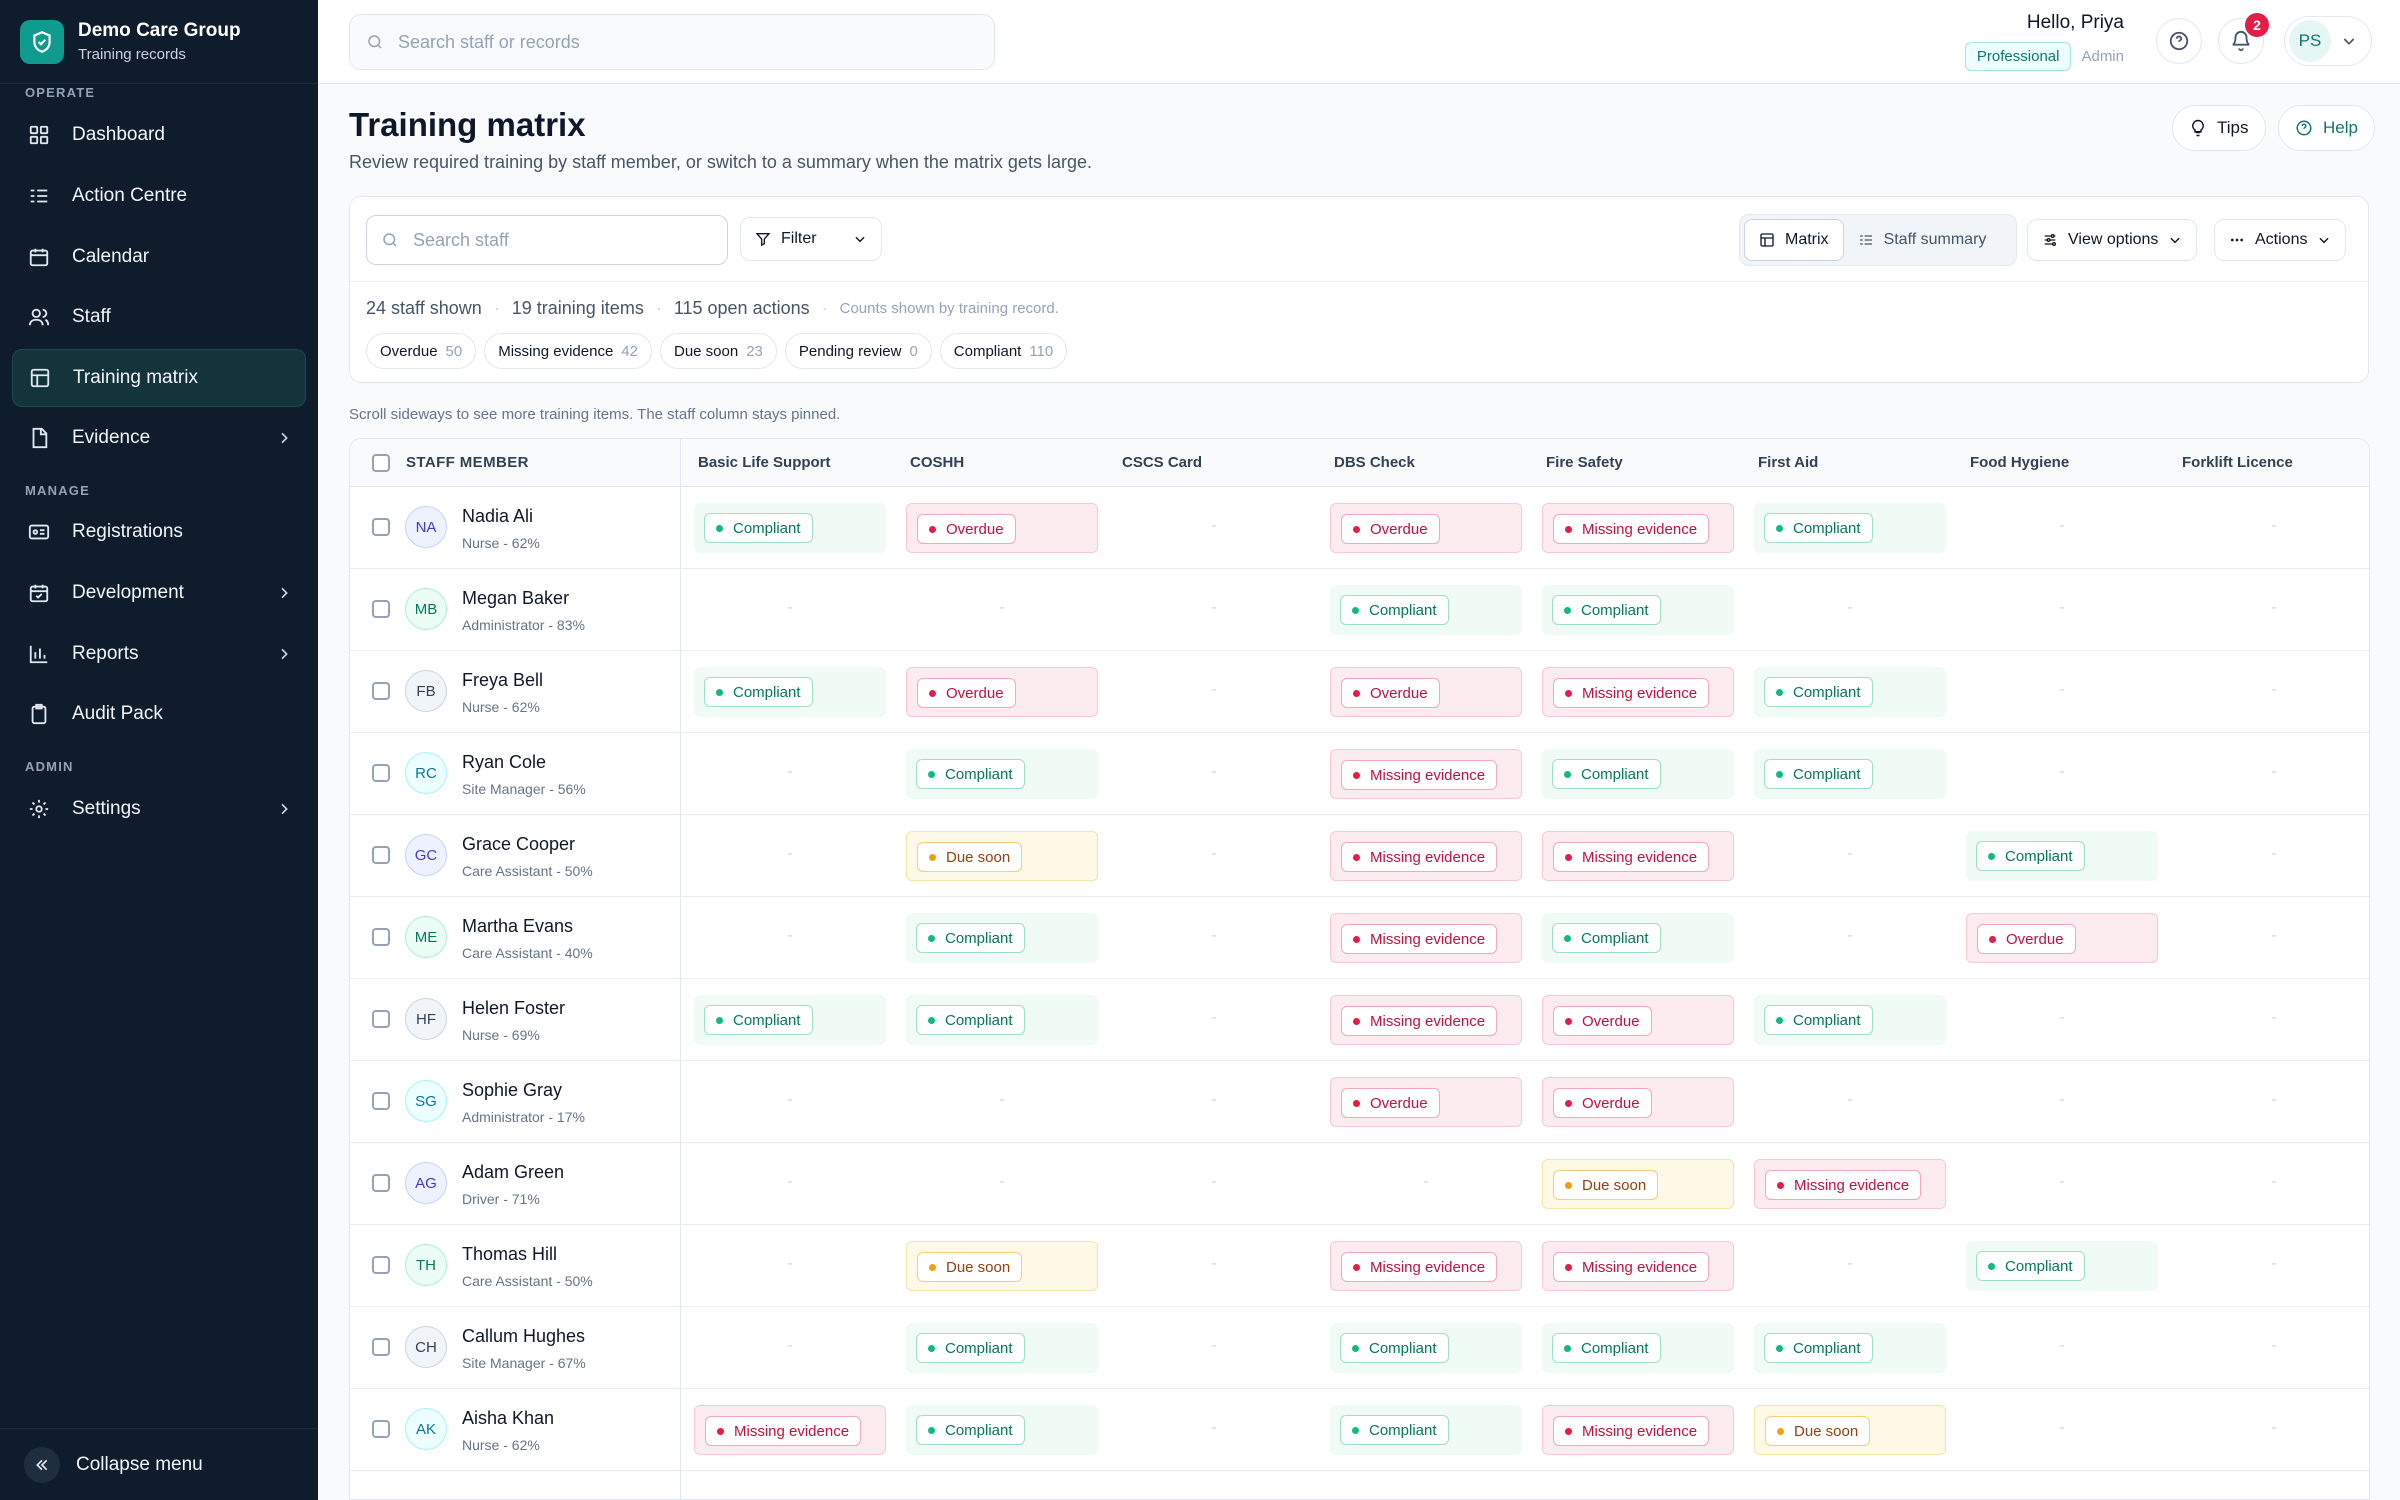 Image resolution: width=2400 pixels, height=1500 pixels. I want to click on staff-name: Helen Foster, so click(514, 1008).